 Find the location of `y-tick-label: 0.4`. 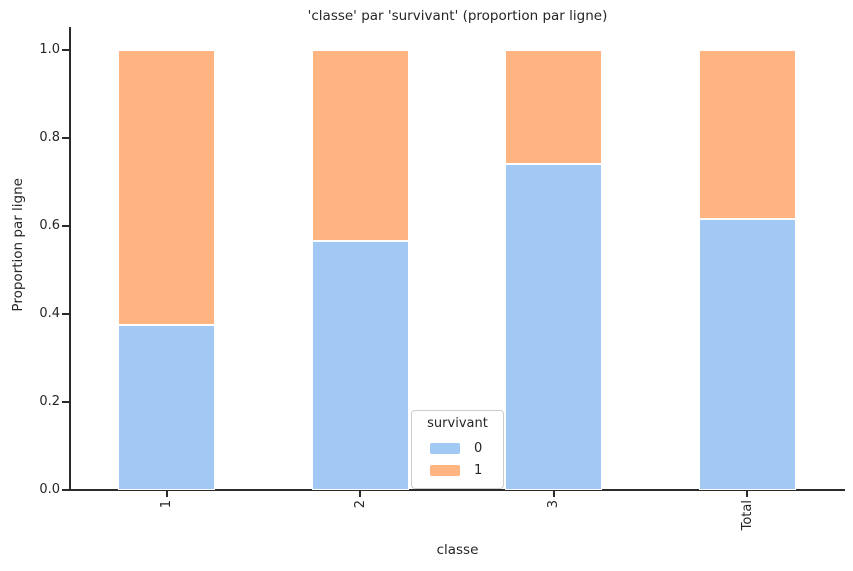

y-tick-label: 0.4 is located at coordinates (49, 313).